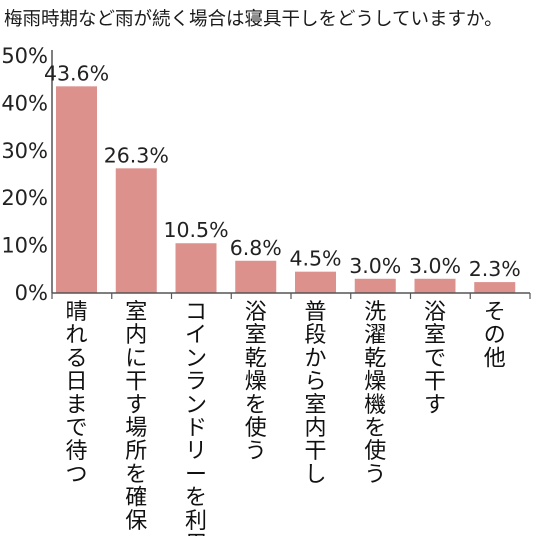 Image resolution: width=536 pixels, height=536 pixels. What do you see at coordinates (495, 269) in the screenshot?
I see `data-label: 2.3%` at bounding box center [495, 269].